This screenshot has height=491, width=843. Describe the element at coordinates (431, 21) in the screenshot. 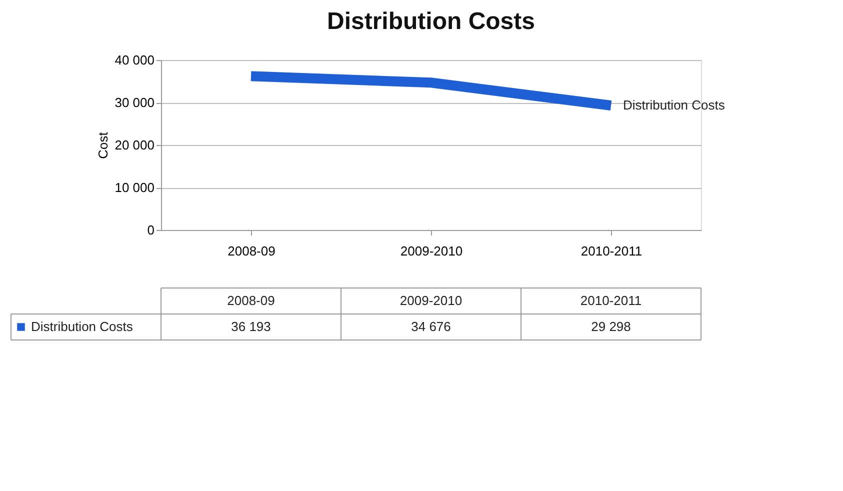

I see `chart-title: Distribution Costs` at that location.